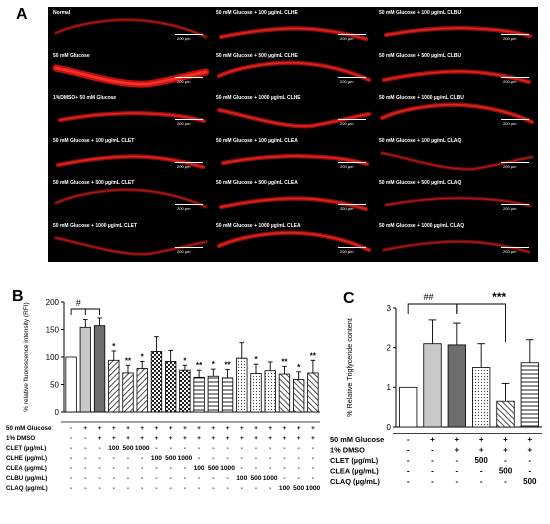 The image size is (550, 524). I want to click on micrograph-tile: 50 mM Glucose 200 µm, so click(128, 70).